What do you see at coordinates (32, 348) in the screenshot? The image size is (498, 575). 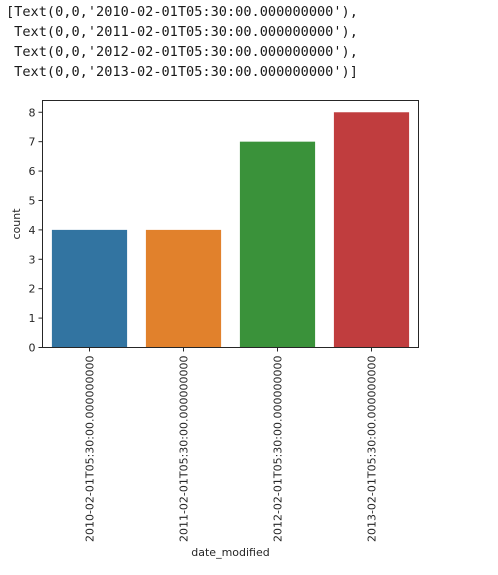 I see `y-tick-label: 0` at bounding box center [32, 348].